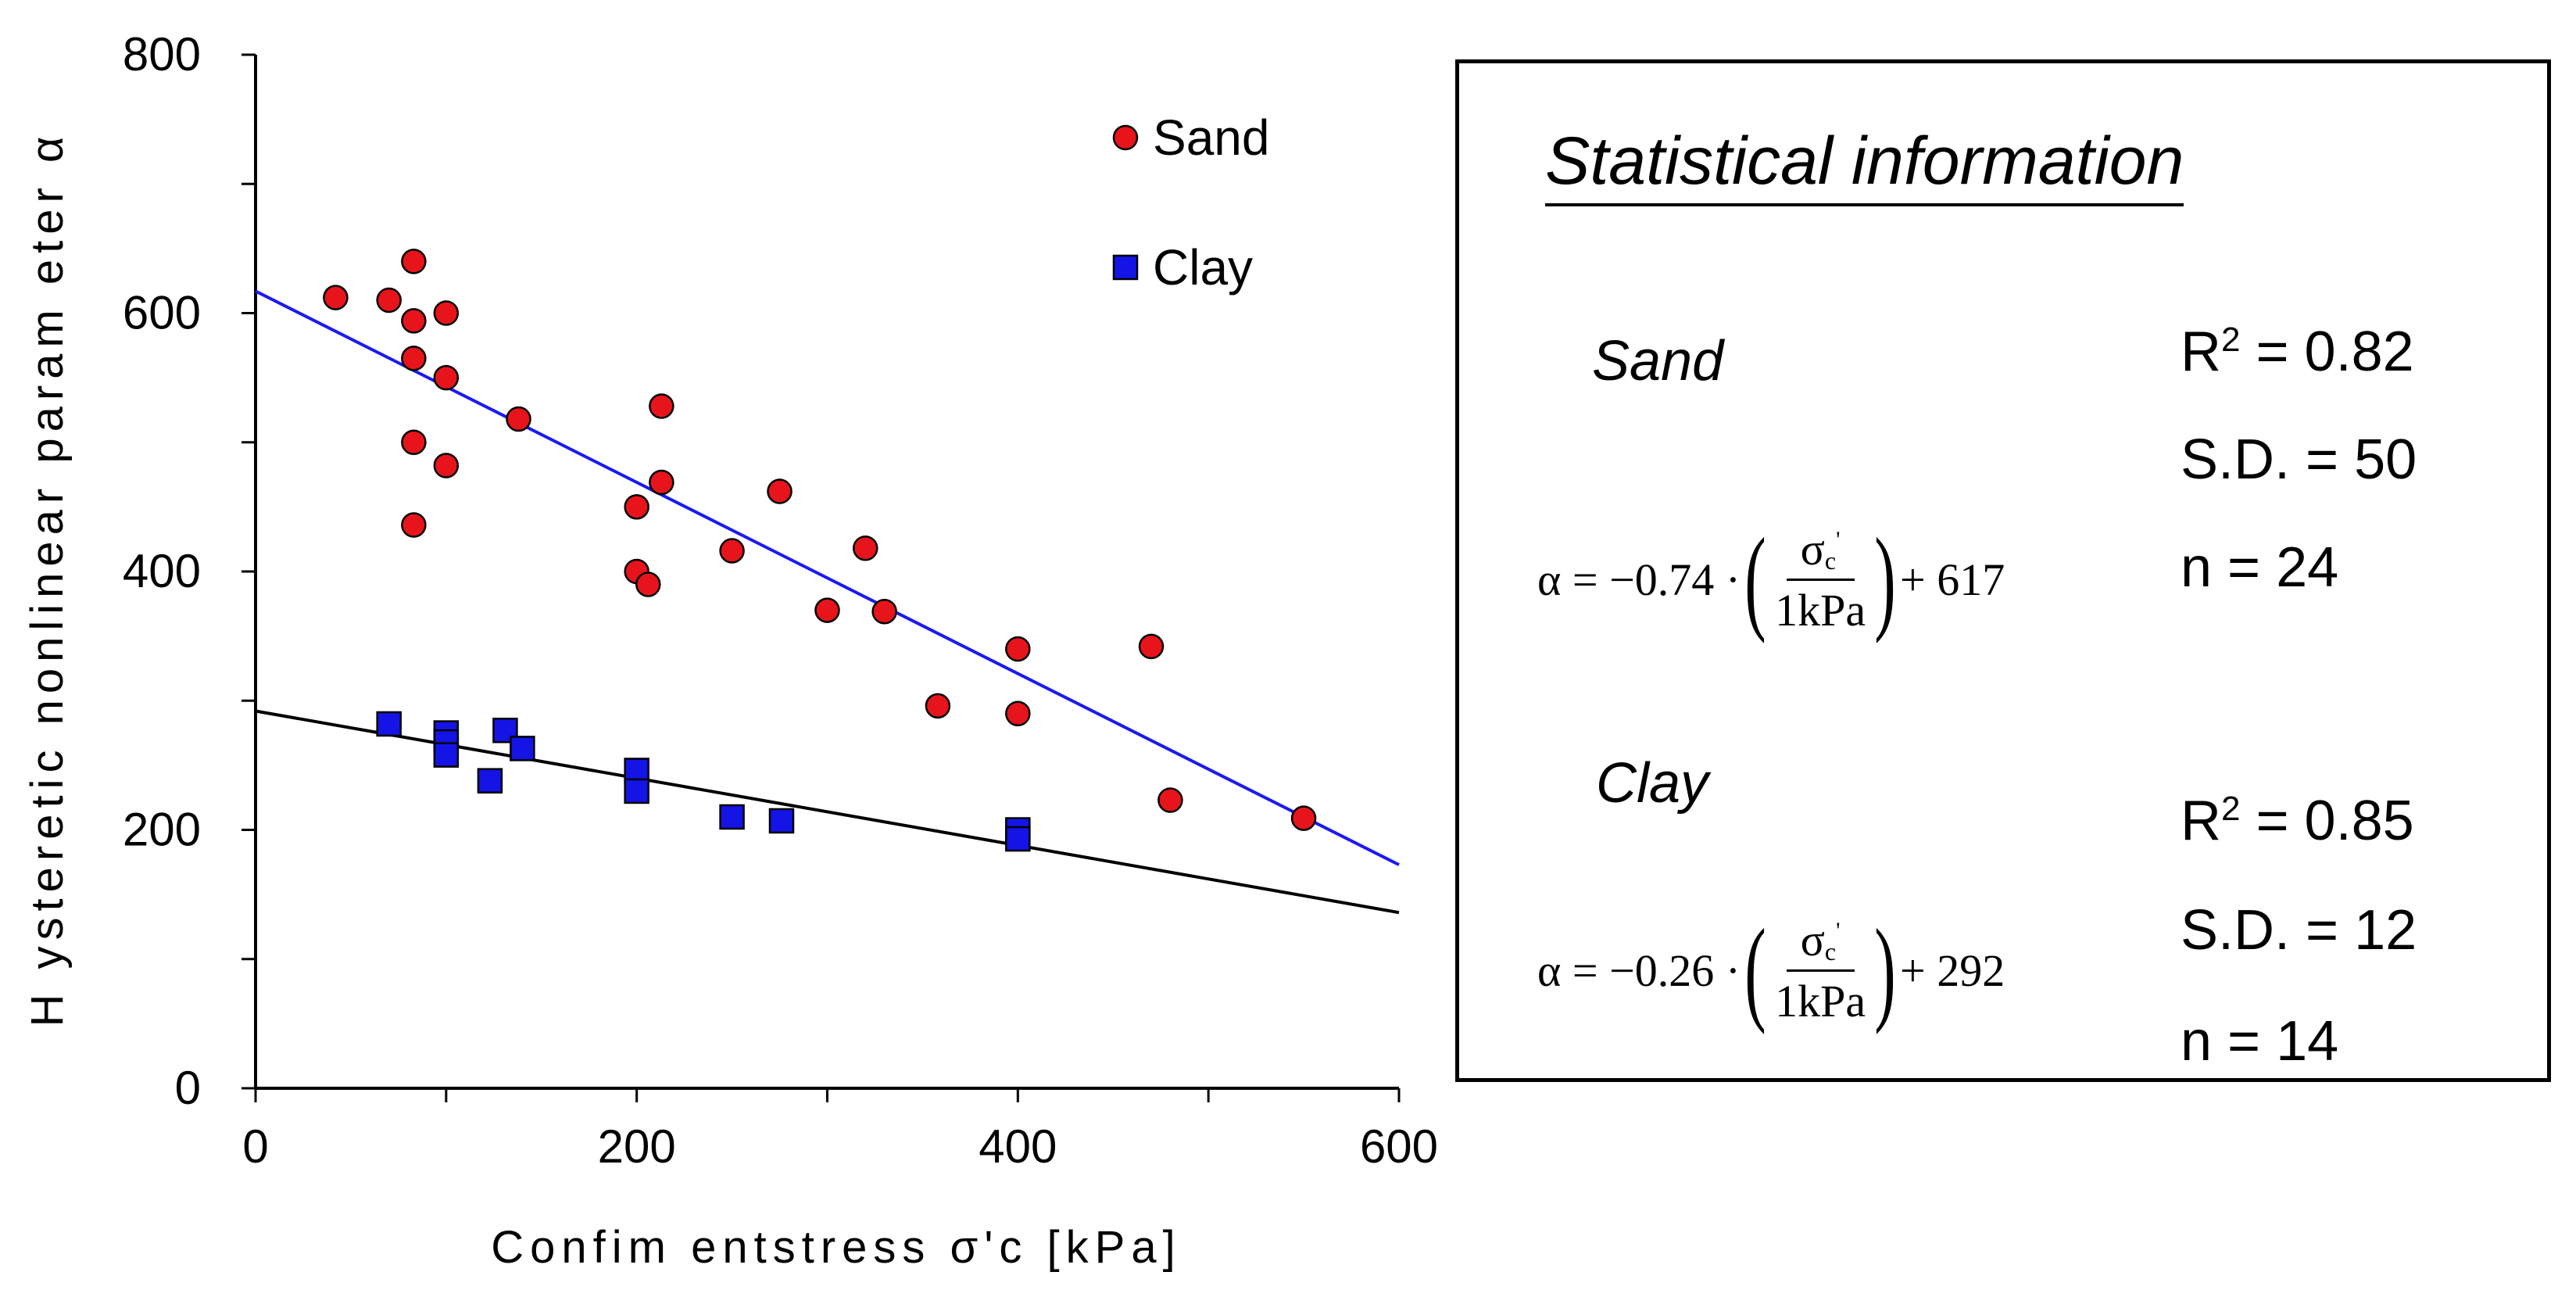 The image size is (2576, 1297). What do you see at coordinates (162, 313) in the screenshot?
I see `y-tick-label: 600` at bounding box center [162, 313].